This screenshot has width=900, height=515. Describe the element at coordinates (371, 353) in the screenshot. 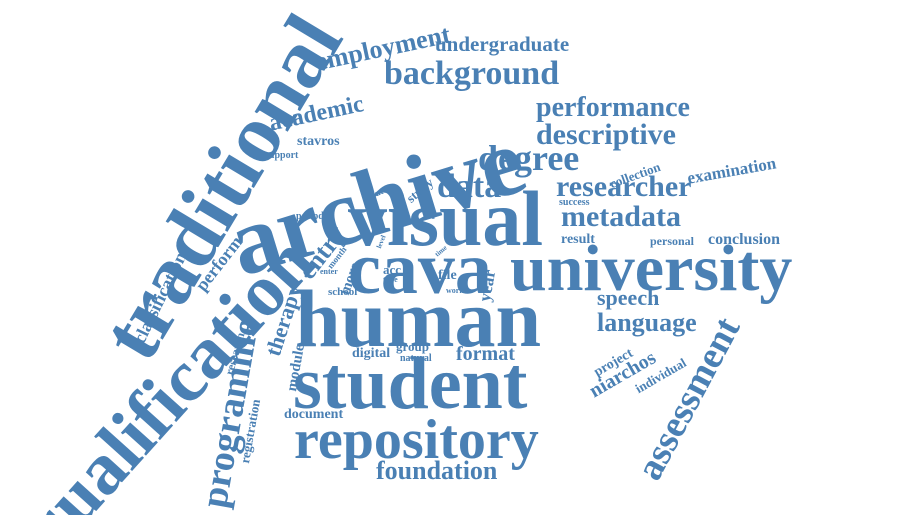

I see `word-digital: digital` at that location.